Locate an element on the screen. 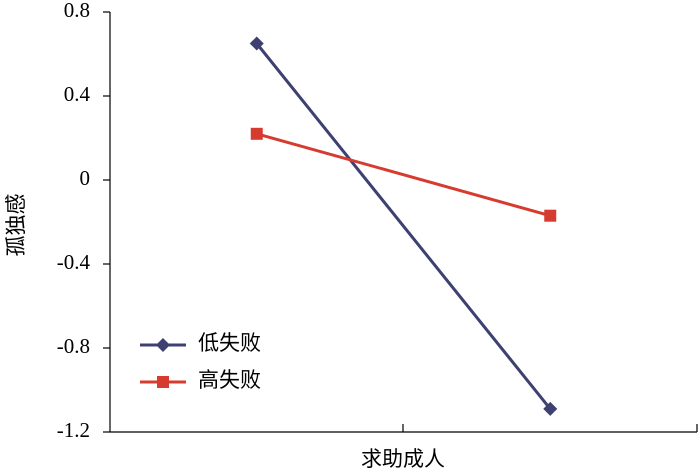 This screenshot has width=700, height=473. y-tick-label: 0.4 is located at coordinates (77, 94).